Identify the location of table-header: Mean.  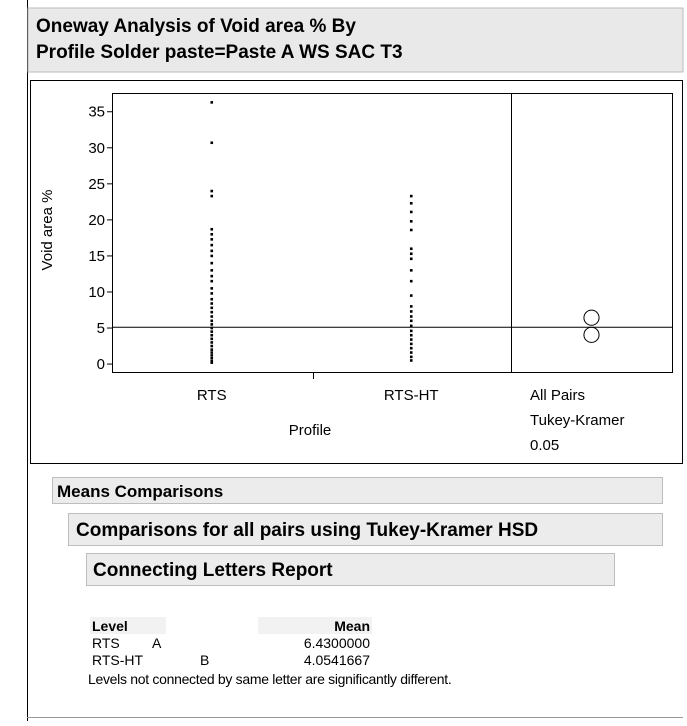
(352, 626).